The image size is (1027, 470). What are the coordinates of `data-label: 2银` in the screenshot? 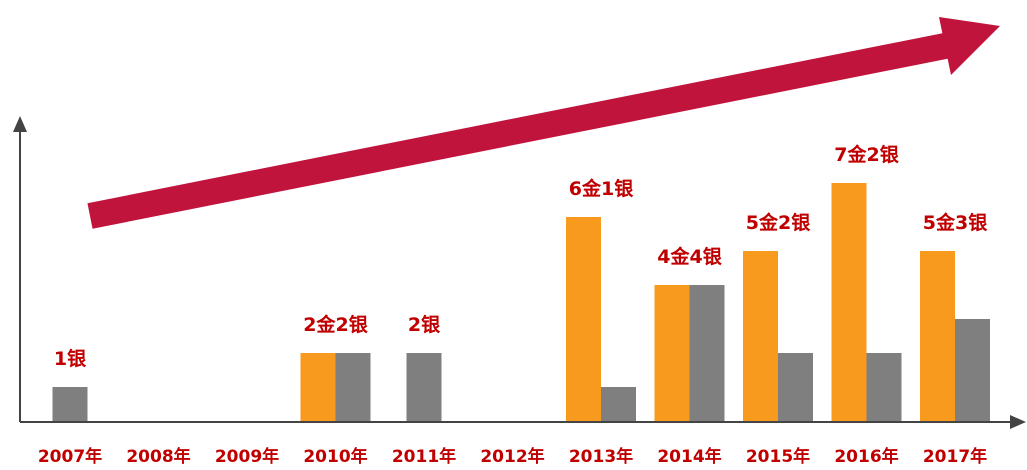 It's located at (424, 324).